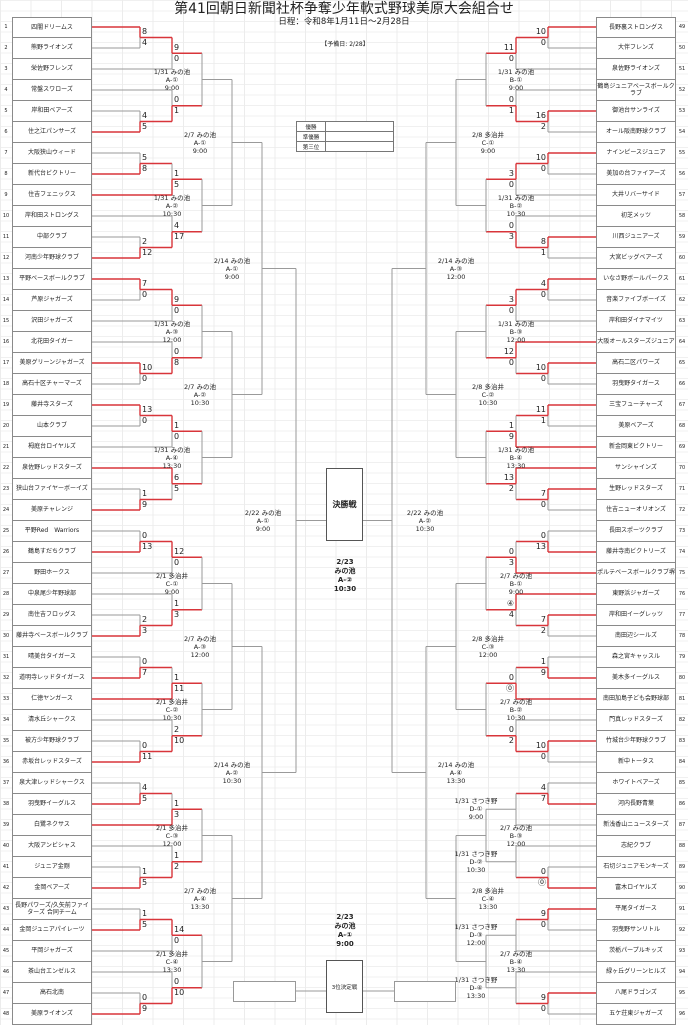 The image size is (688, 1025). What do you see at coordinates (682, 825) in the screenshot?
I see `team-number: 87` at bounding box center [682, 825].